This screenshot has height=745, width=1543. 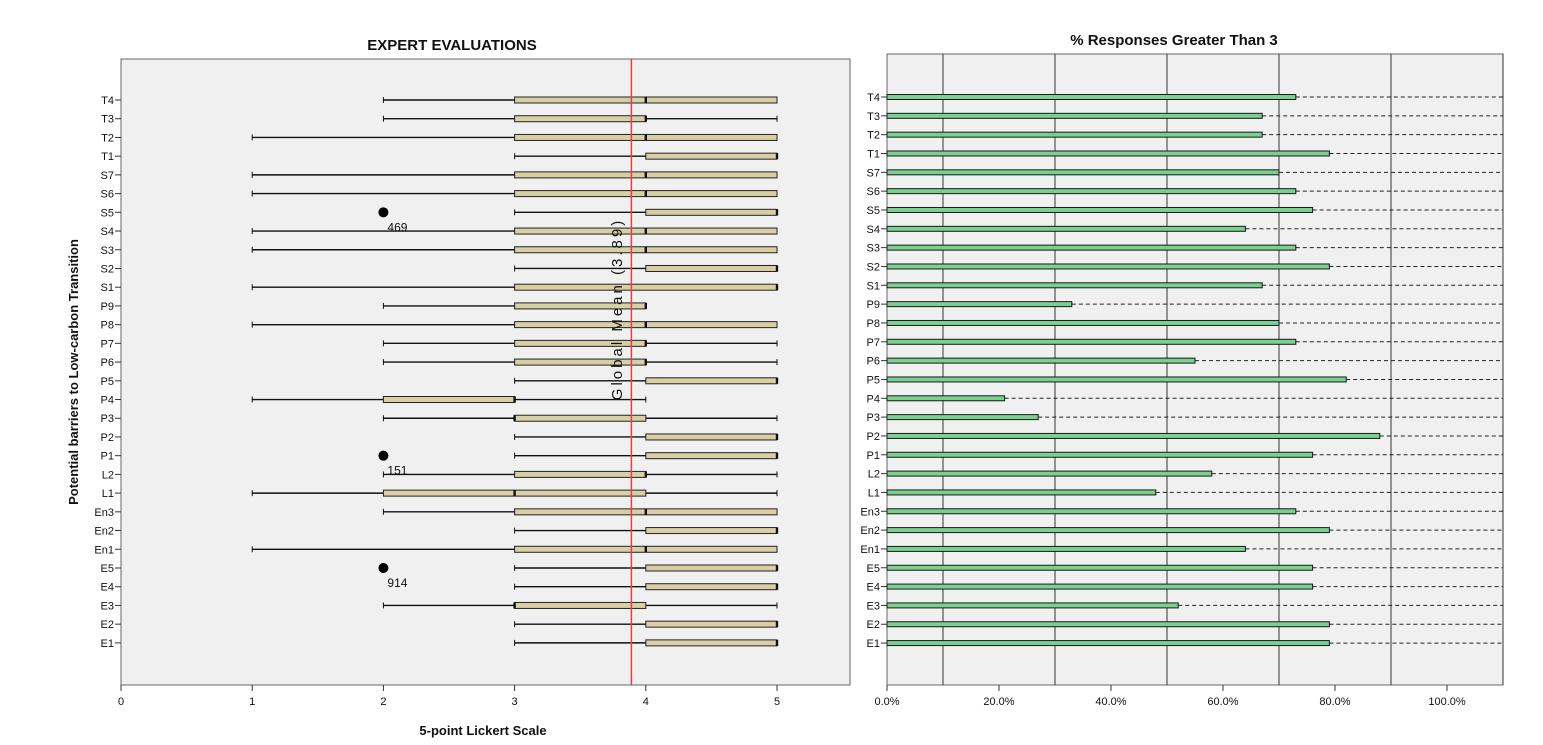 What do you see at coordinates (1222, 702) in the screenshot?
I see `bar-x-tick-label-3: 60.0%` at bounding box center [1222, 702].